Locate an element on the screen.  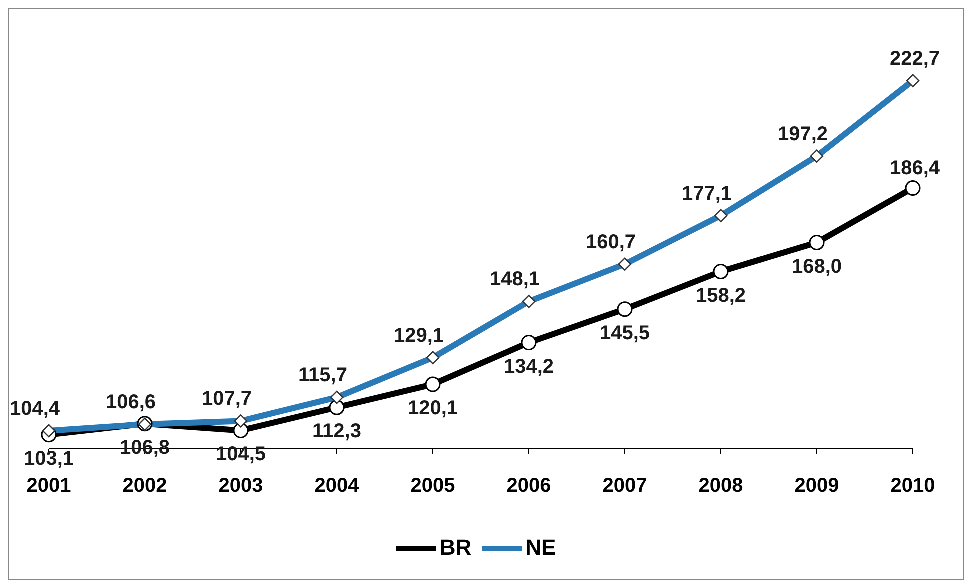
data-label: 197,2 is located at coordinates (803, 134).